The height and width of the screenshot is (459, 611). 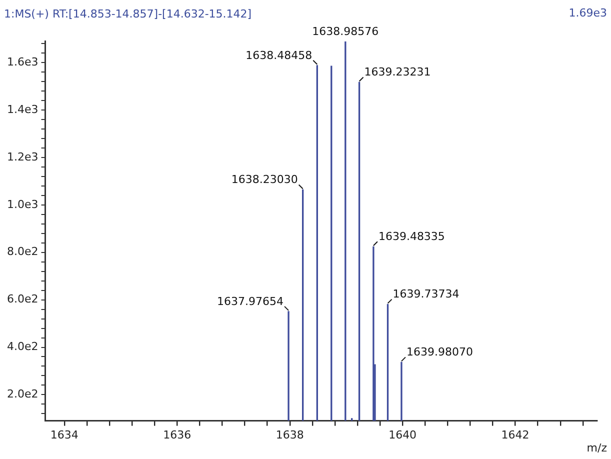 What do you see at coordinates (290, 435) in the screenshot?
I see `x-tick-label: 1638` at bounding box center [290, 435].